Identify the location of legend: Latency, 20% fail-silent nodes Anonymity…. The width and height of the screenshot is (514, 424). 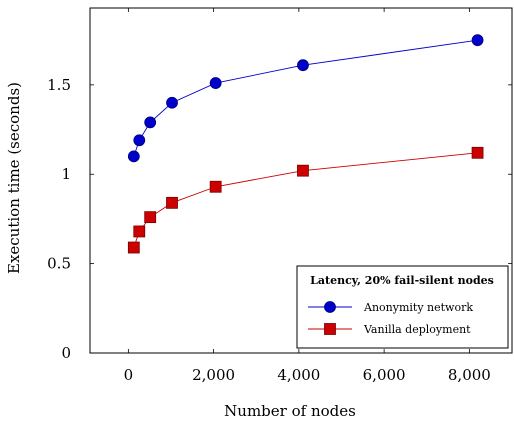
(402, 307).